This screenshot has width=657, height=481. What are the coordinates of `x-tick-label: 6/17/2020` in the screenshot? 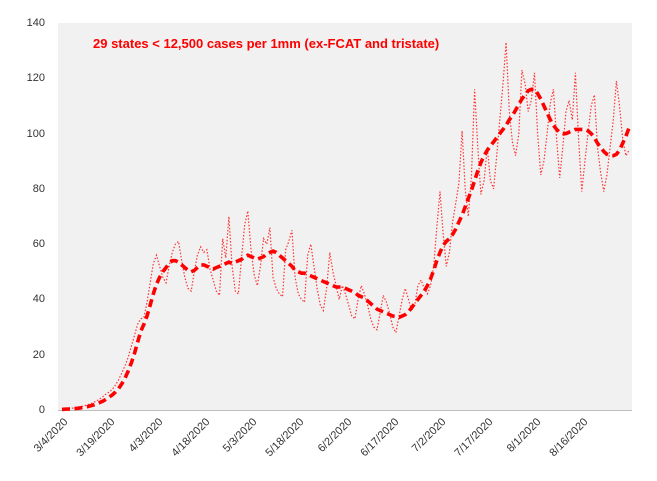 It's located at (380, 438).